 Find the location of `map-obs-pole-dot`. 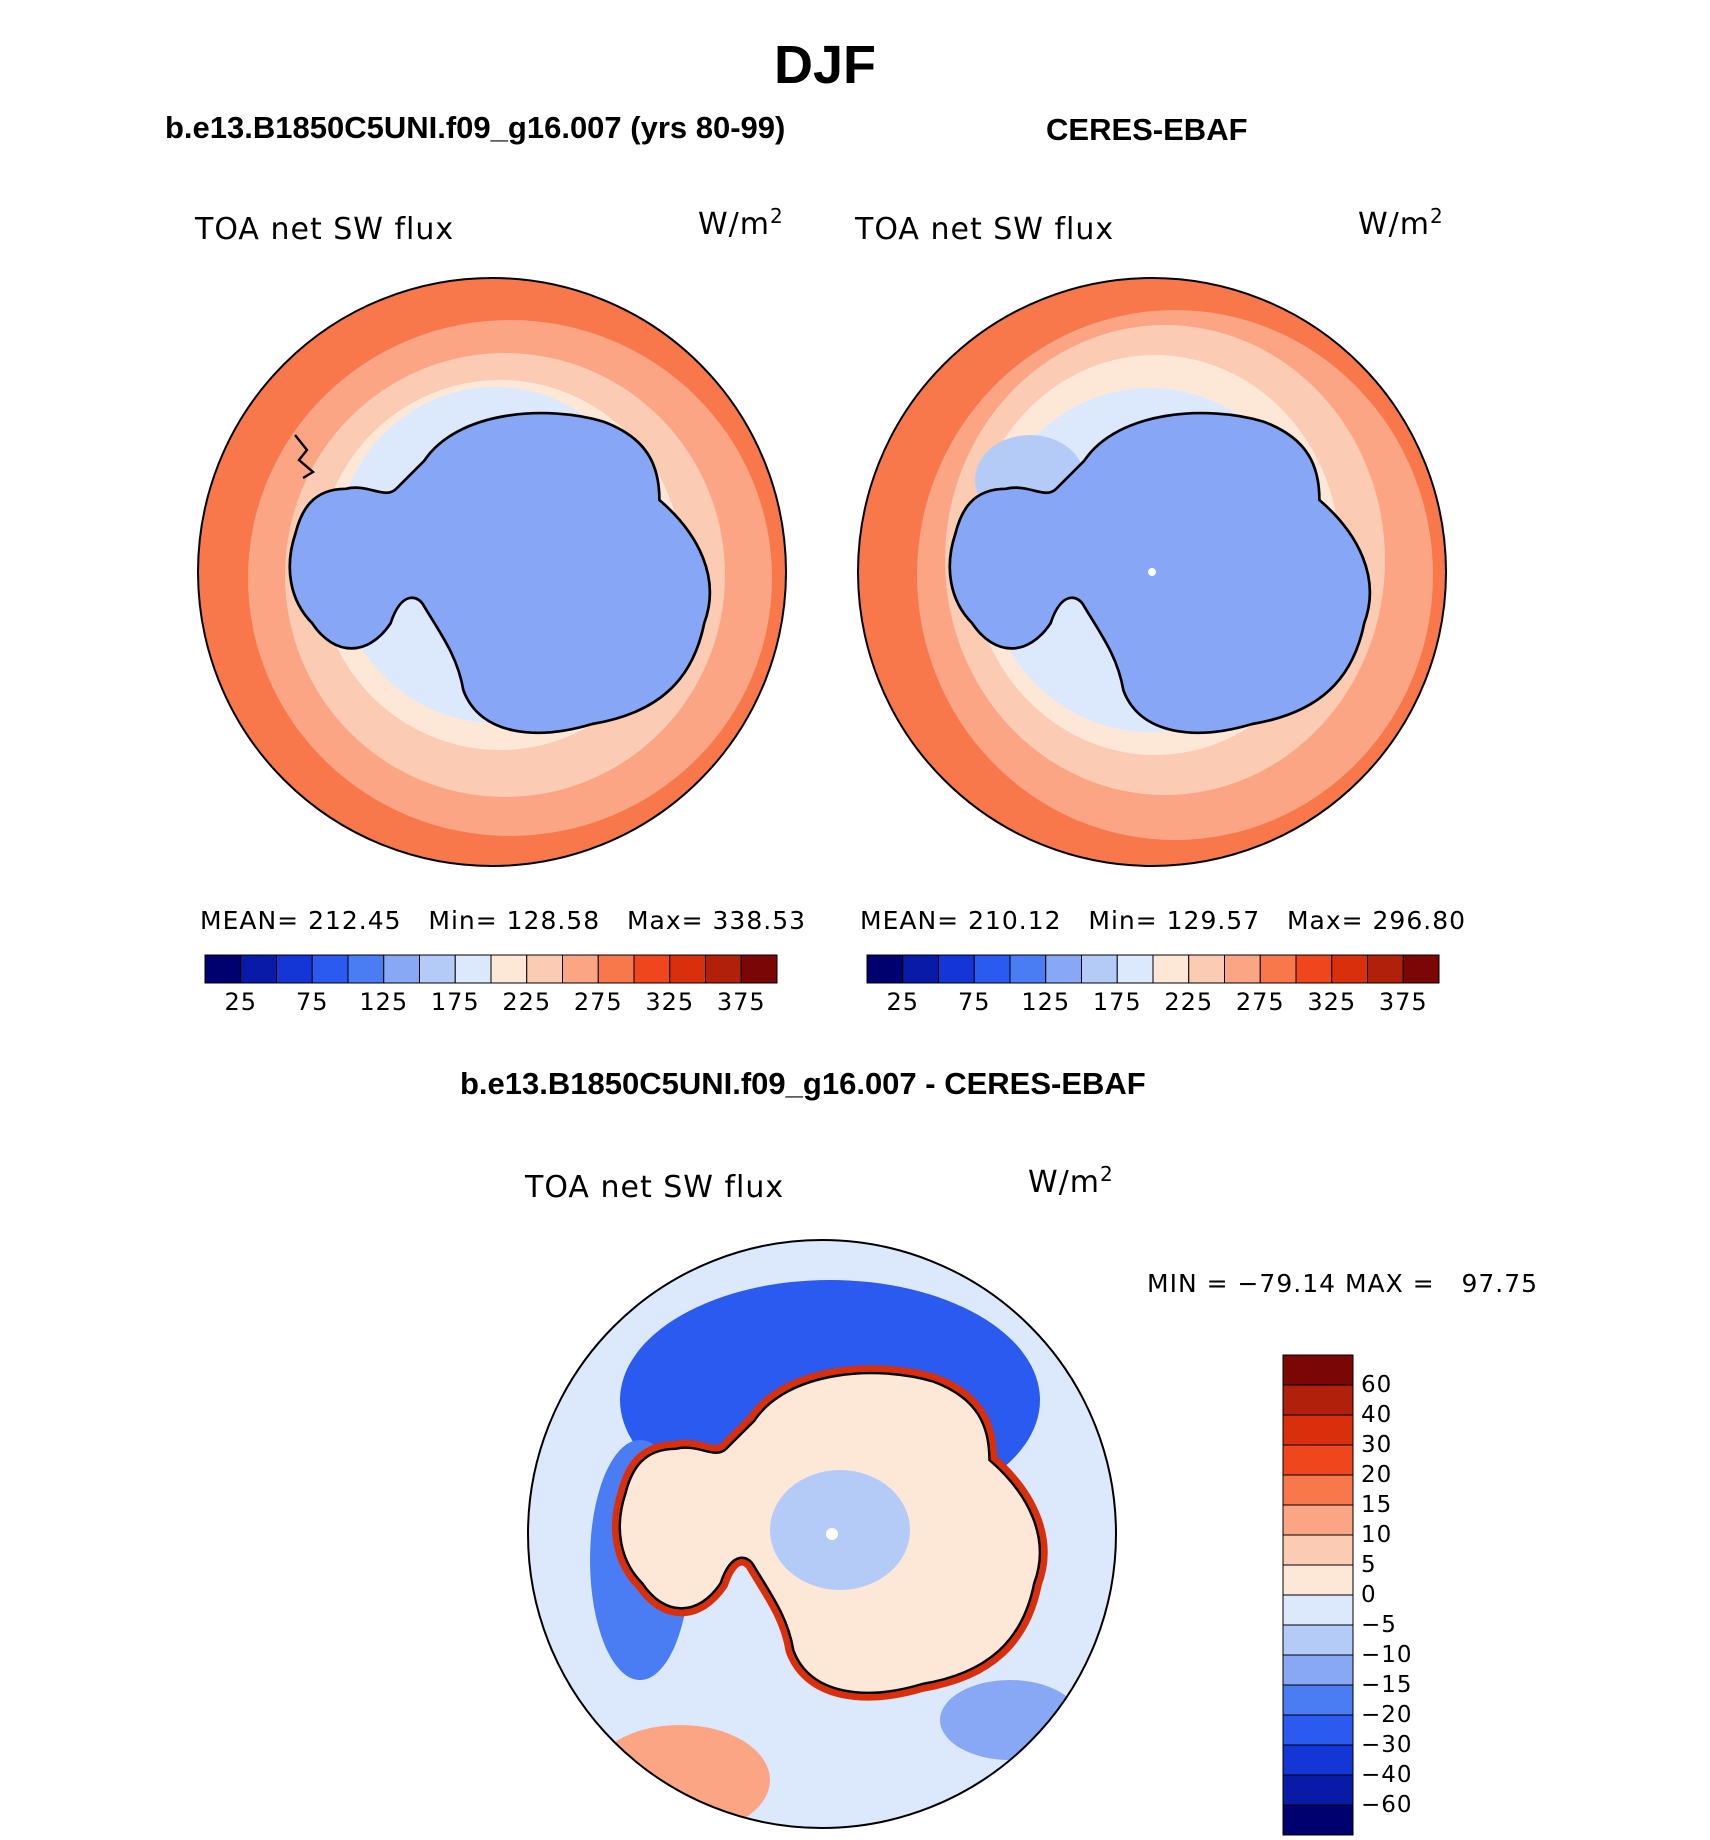

map-obs-pole-dot is located at coordinates (1152, 572).